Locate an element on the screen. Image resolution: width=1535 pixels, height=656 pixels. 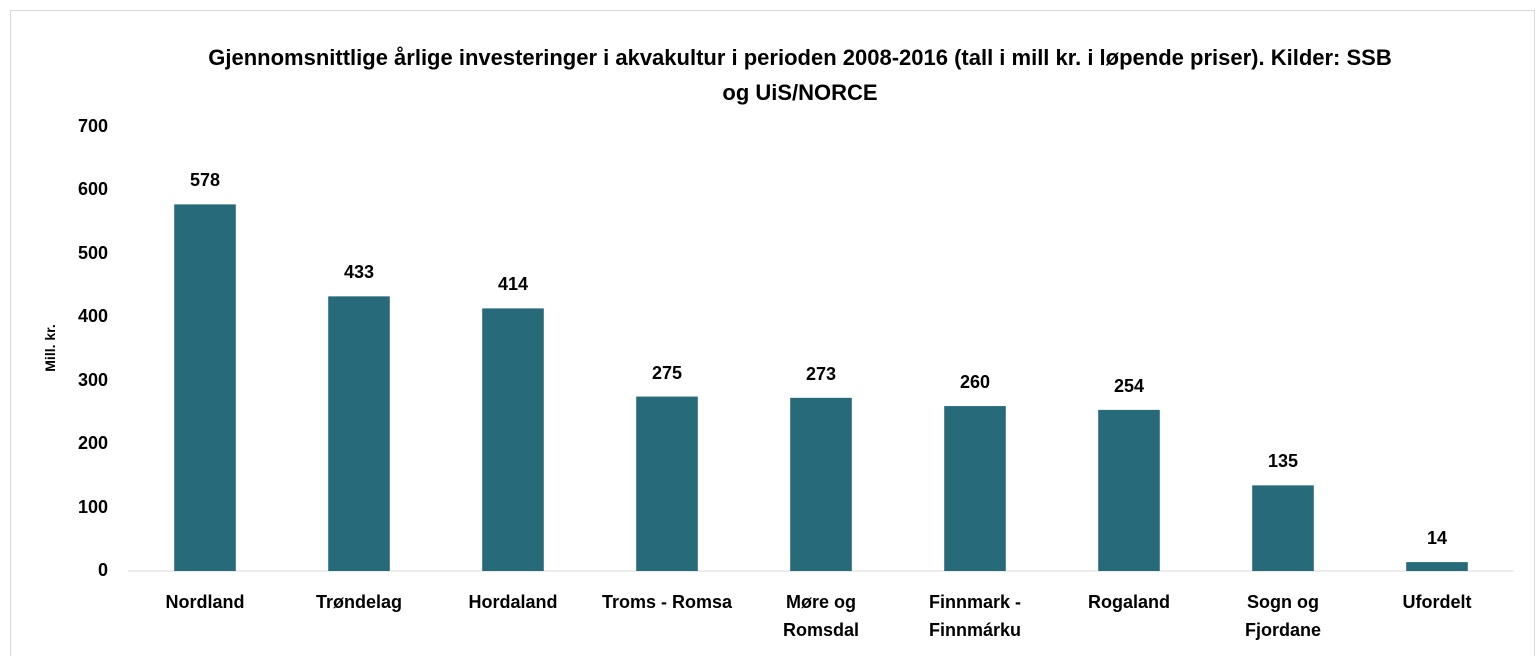
data-label: 14 is located at coordinates (1437, 538).